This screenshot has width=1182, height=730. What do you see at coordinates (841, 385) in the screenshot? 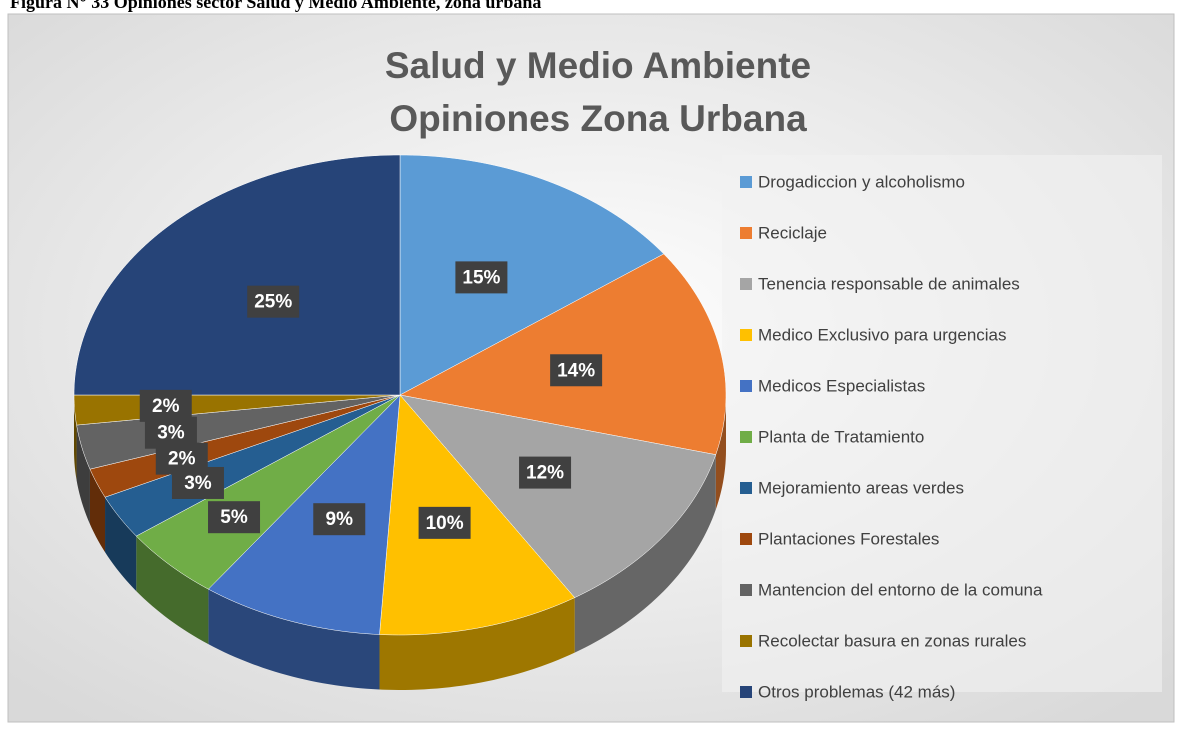
I see `legend-label: Medicos Especialistas` at bounding box center [841, 385].